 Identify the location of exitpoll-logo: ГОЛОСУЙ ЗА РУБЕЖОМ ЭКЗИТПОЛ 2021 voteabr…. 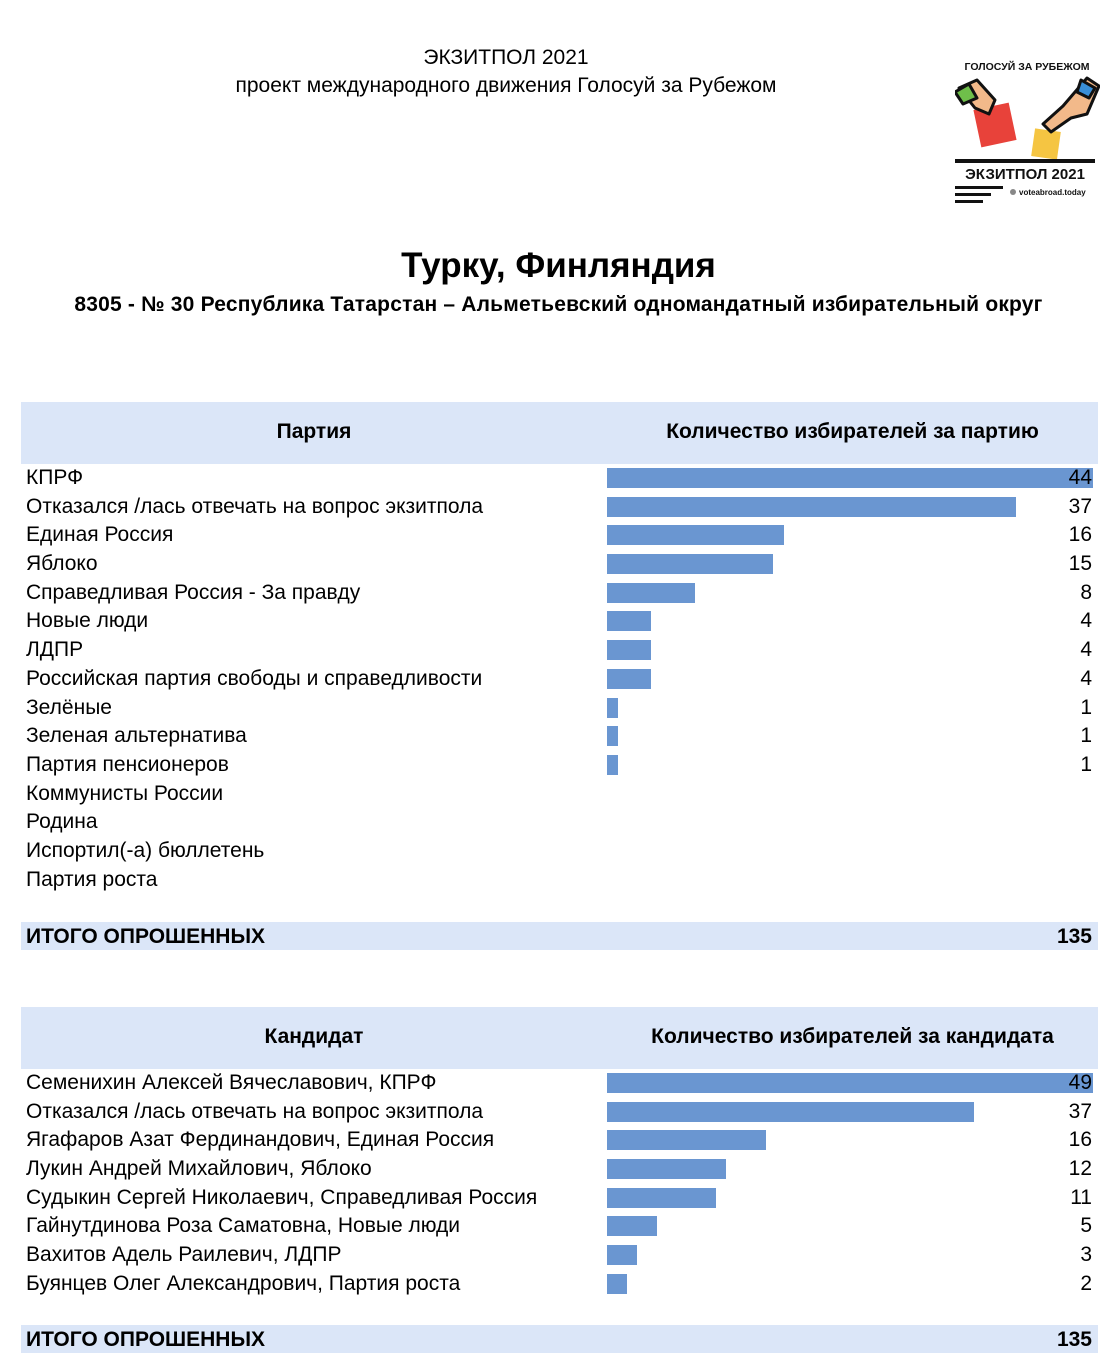
(1027, 131).